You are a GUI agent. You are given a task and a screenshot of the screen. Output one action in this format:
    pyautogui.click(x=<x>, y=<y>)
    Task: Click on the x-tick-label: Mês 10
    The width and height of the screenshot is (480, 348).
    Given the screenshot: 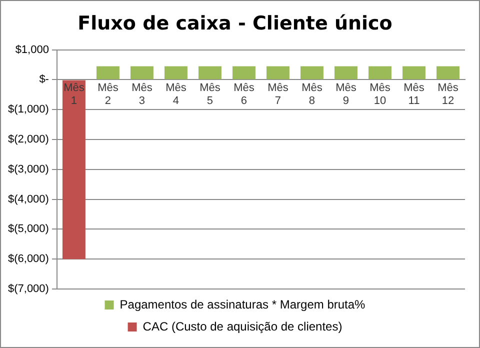 What is the action you would take?
    pyautogui.click(x=380, y=95)
    